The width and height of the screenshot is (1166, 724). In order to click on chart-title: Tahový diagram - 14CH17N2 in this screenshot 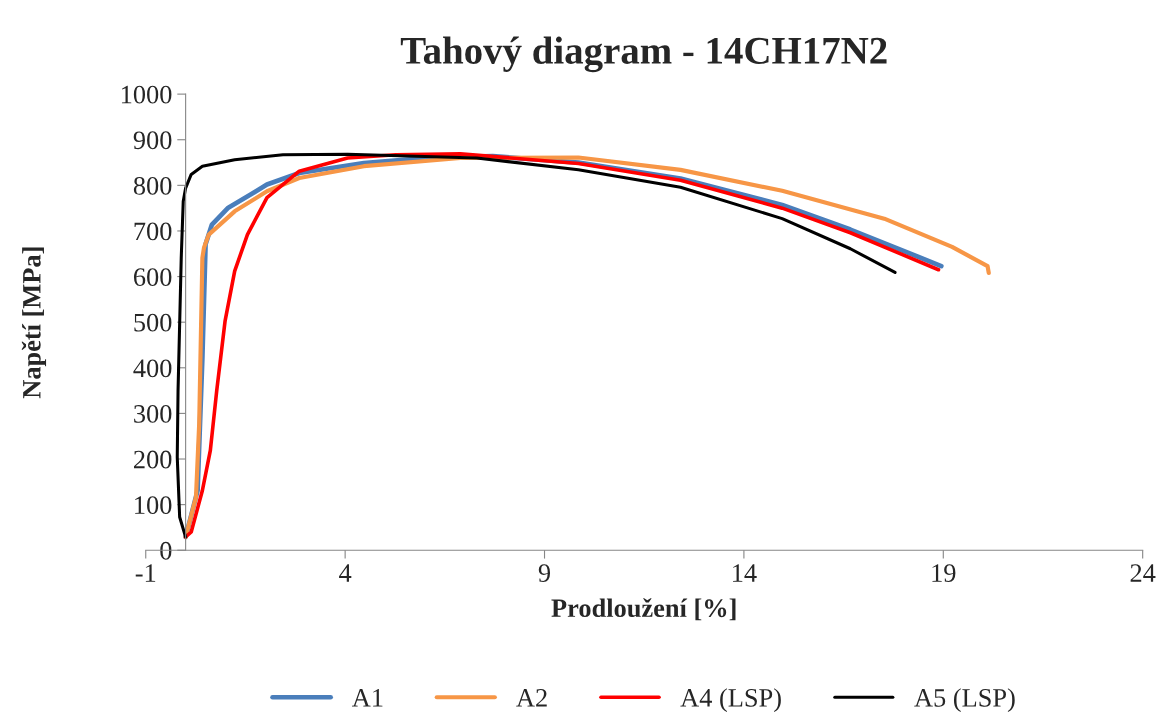, I will do `click(643, 54)`.